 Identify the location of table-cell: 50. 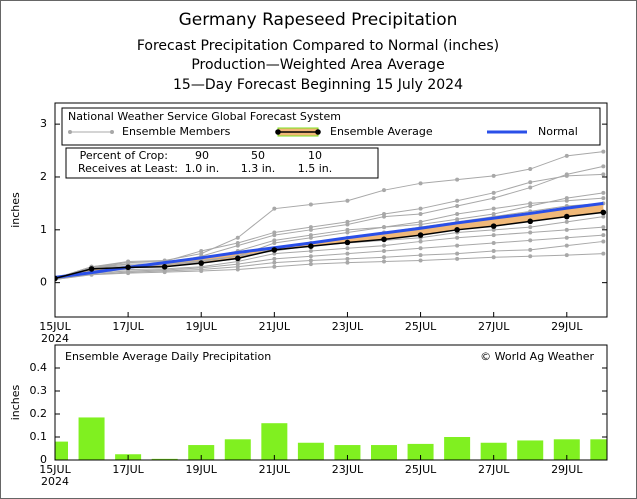
(258, 155).